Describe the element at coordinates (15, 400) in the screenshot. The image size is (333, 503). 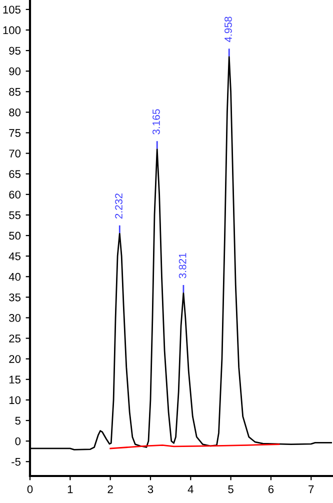
I see `y-tick-label: 10` at that location.